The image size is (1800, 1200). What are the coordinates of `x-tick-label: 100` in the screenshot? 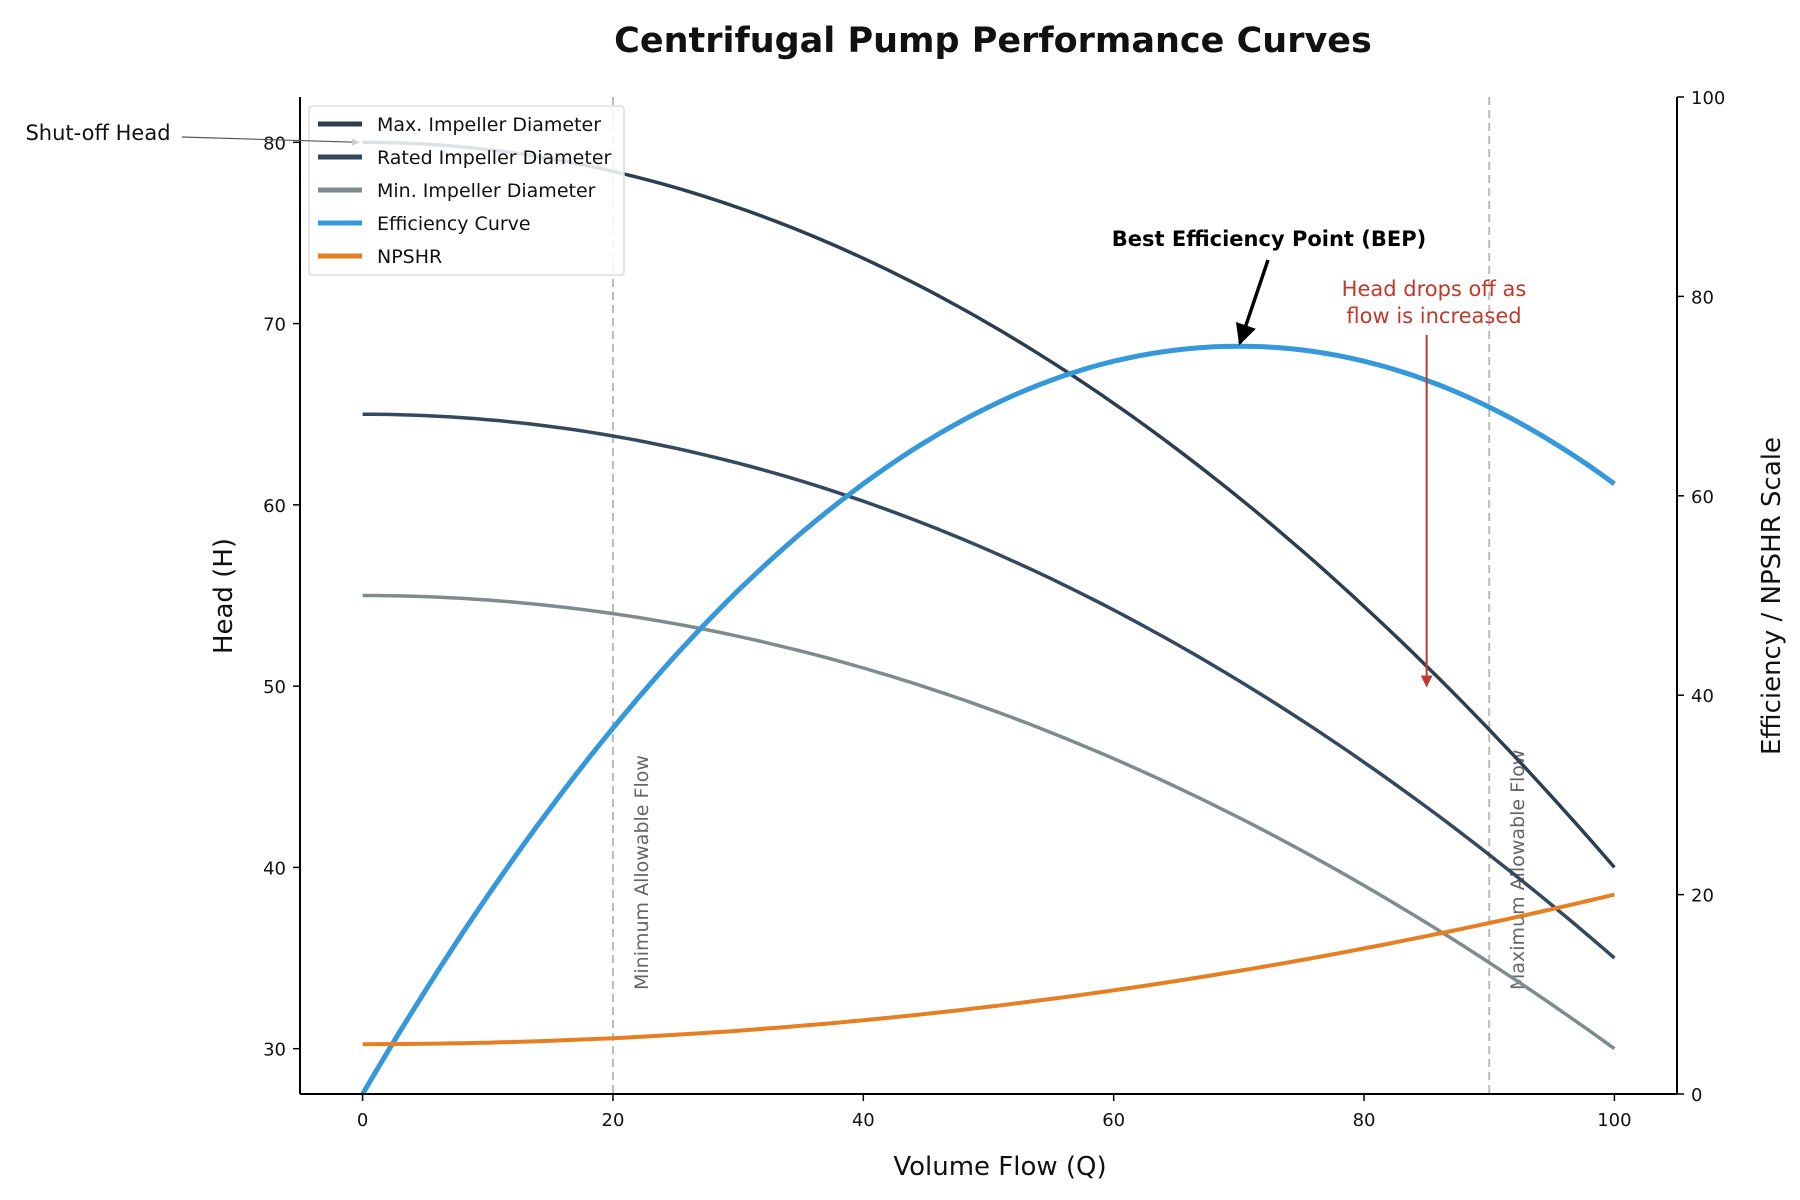 It's located at (1614, 1120).